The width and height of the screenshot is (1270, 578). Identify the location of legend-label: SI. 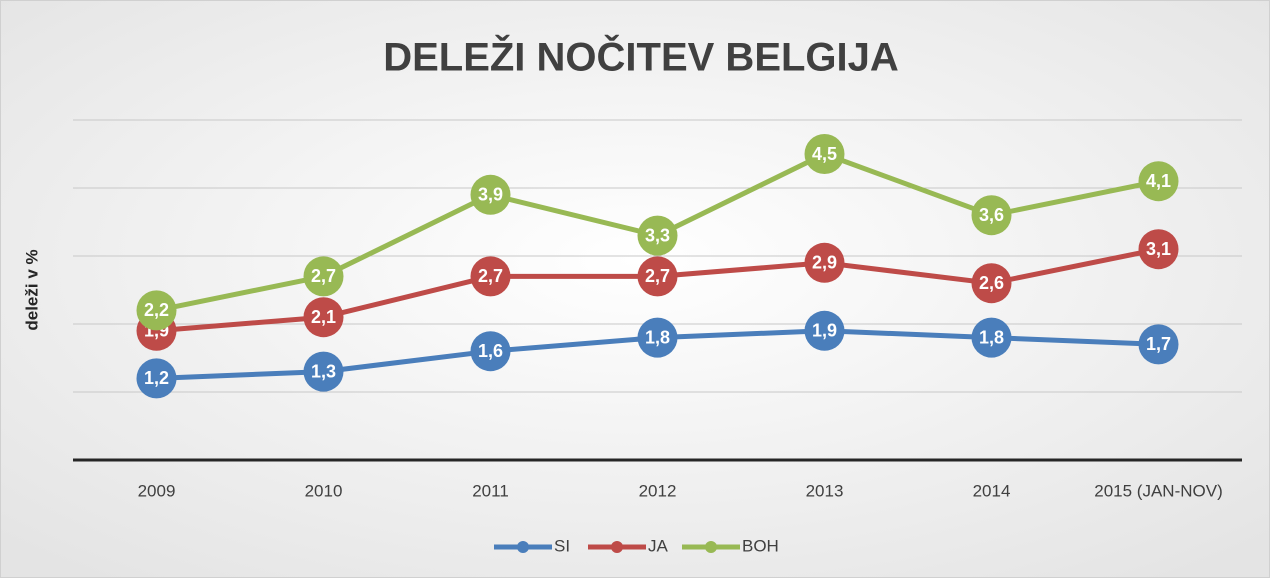
(562, 545).